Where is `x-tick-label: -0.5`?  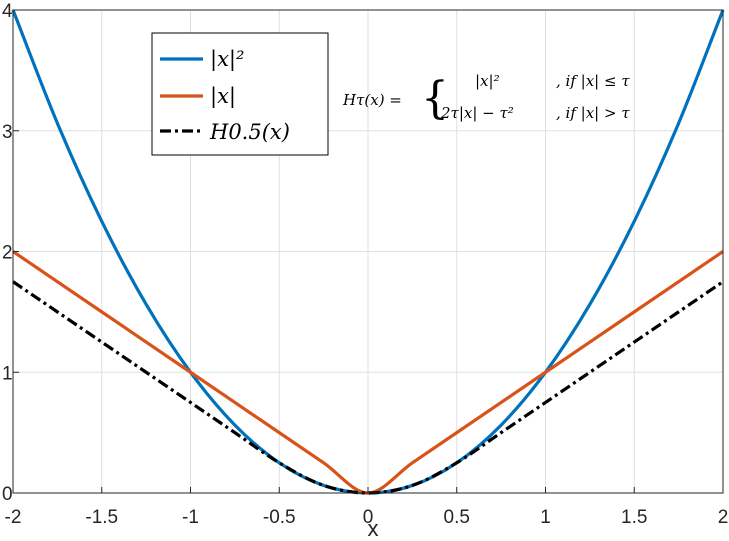
x-tick-label: -0.5 is located at coordinates (279, 517).